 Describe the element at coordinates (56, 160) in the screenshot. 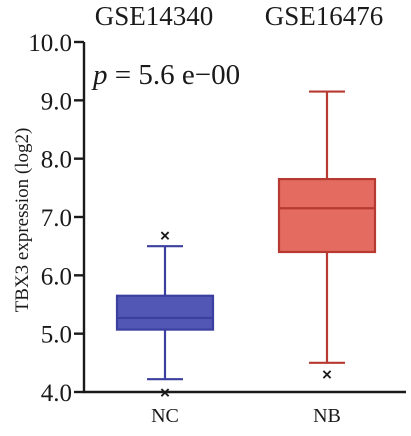

I see `y-tick-label-4: 8.0` at that location.